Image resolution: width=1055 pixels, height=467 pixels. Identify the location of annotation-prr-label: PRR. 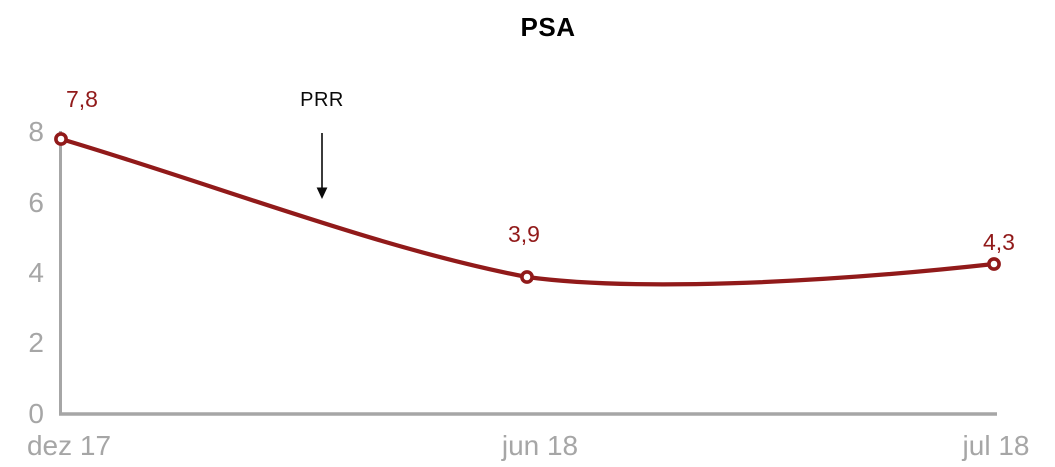
(322, 100).